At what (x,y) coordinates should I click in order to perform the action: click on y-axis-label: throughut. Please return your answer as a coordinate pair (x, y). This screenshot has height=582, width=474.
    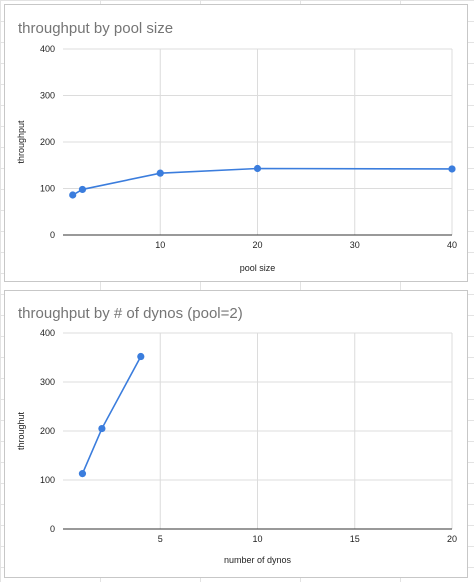
    Looking at the image, I should click on (21, 430).